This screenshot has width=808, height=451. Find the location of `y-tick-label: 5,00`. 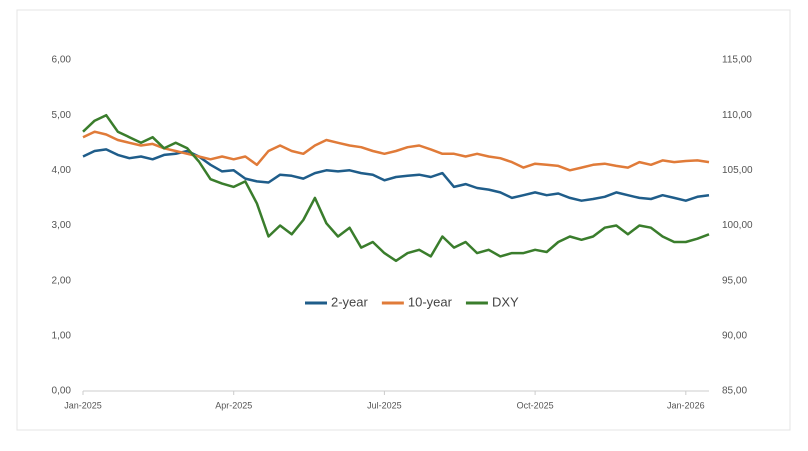

y-tick-label: 5,00 is located at coordinates (62, 115).